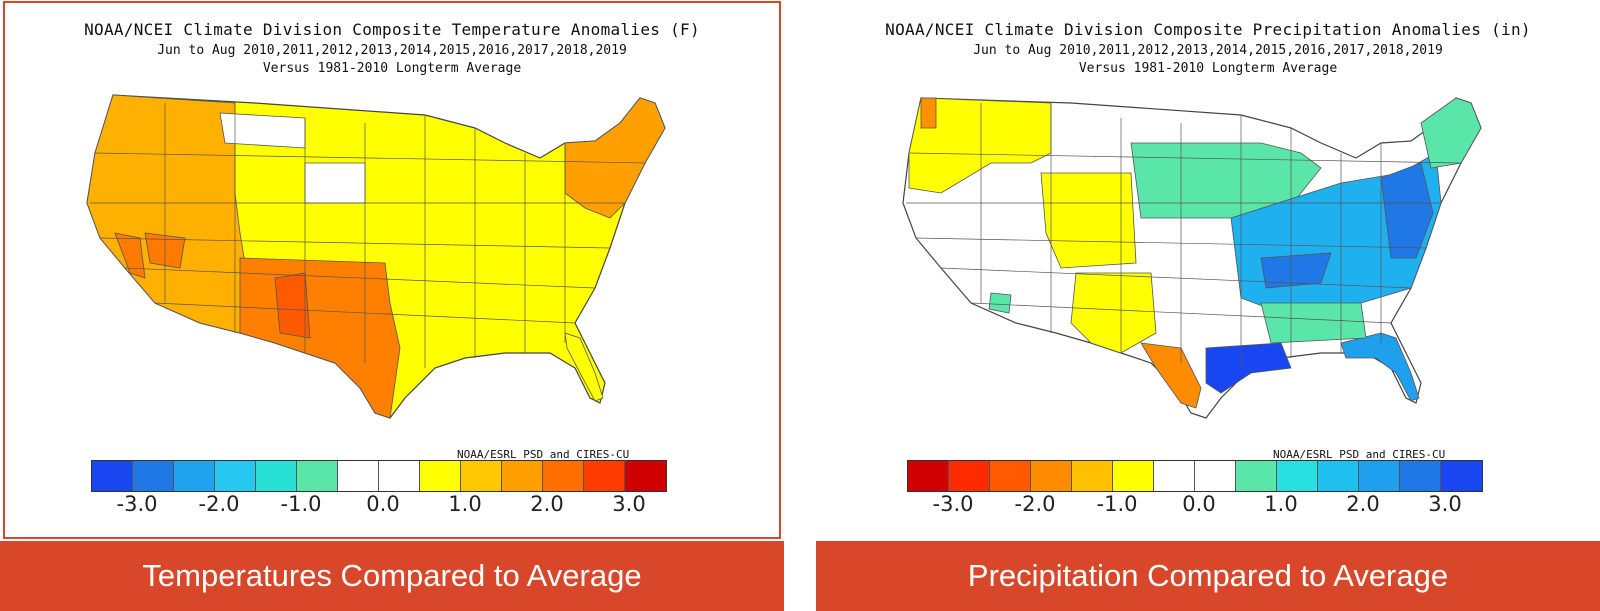 The image size is (1600, 611). What do you see at coordinates (335, 183) in the screenshot?
I see `temperature-north-central-white` at bounding box center [335, 183].